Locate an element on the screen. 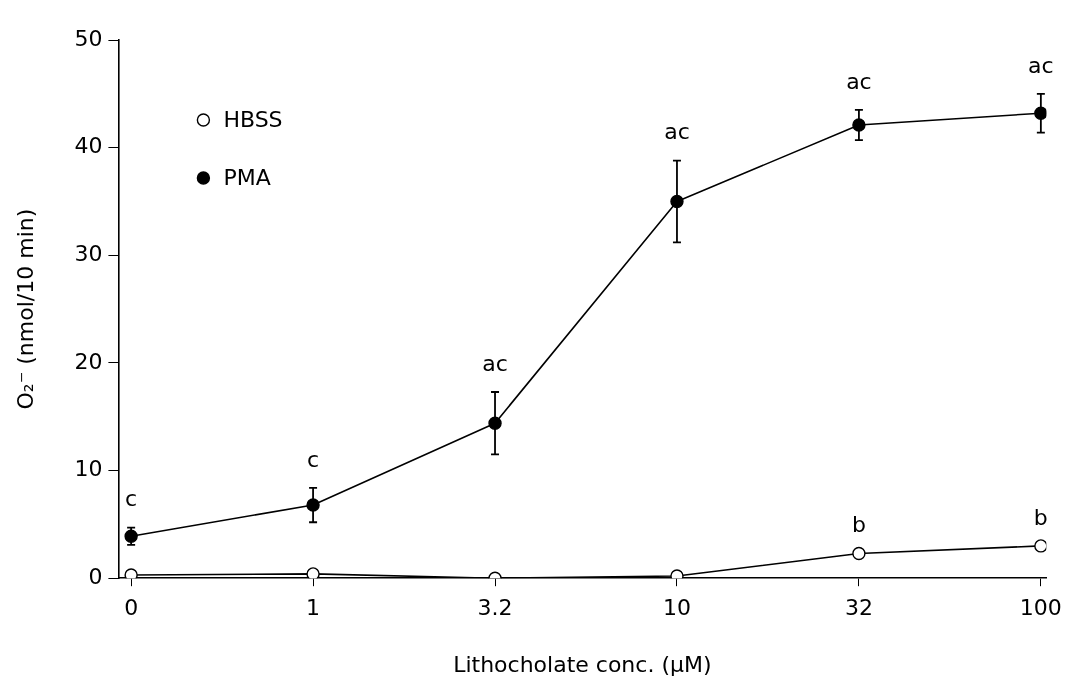  x-tick-label: 0 is located at coordinates (131, 608).